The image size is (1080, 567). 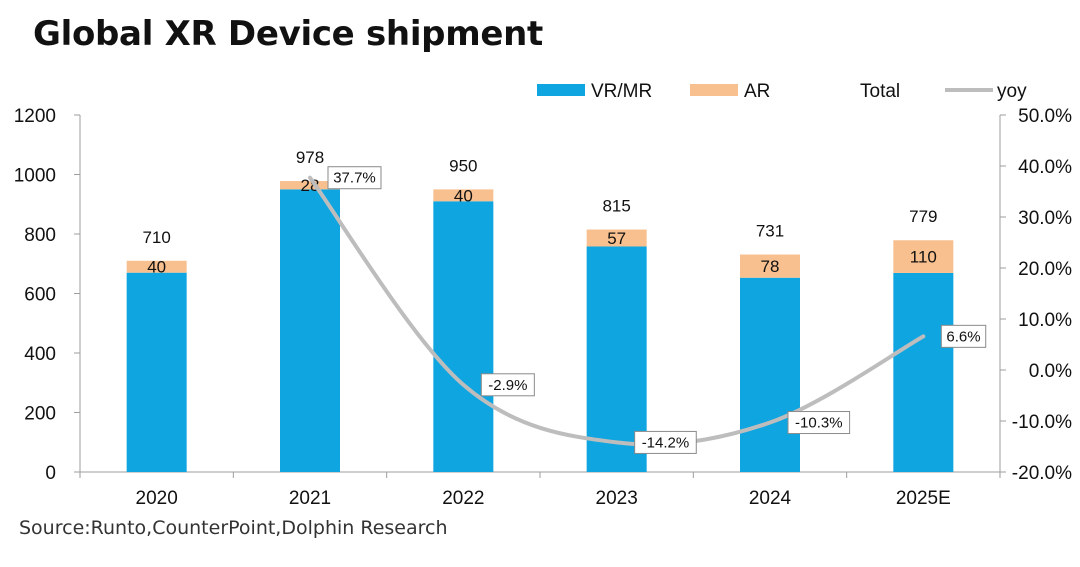 I want to click on y-tick-label: 0, so click(x=50, y=473).